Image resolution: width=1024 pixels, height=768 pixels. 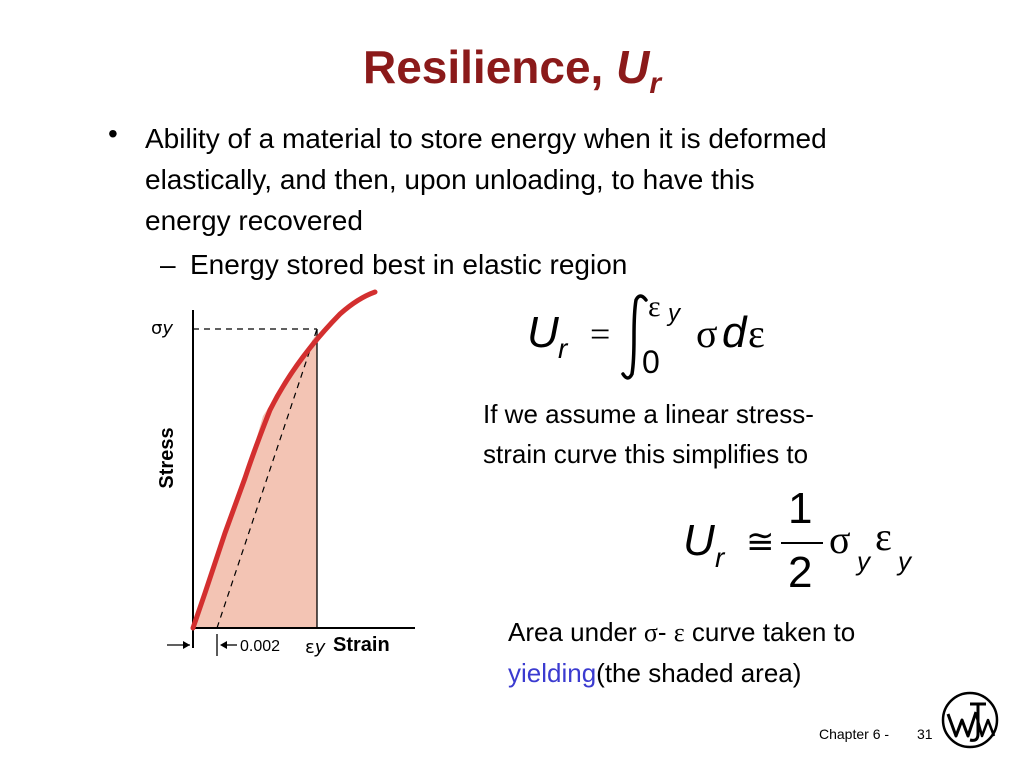 I want to click on eq1-lower-limit: 0, so click(x=651, y=362).